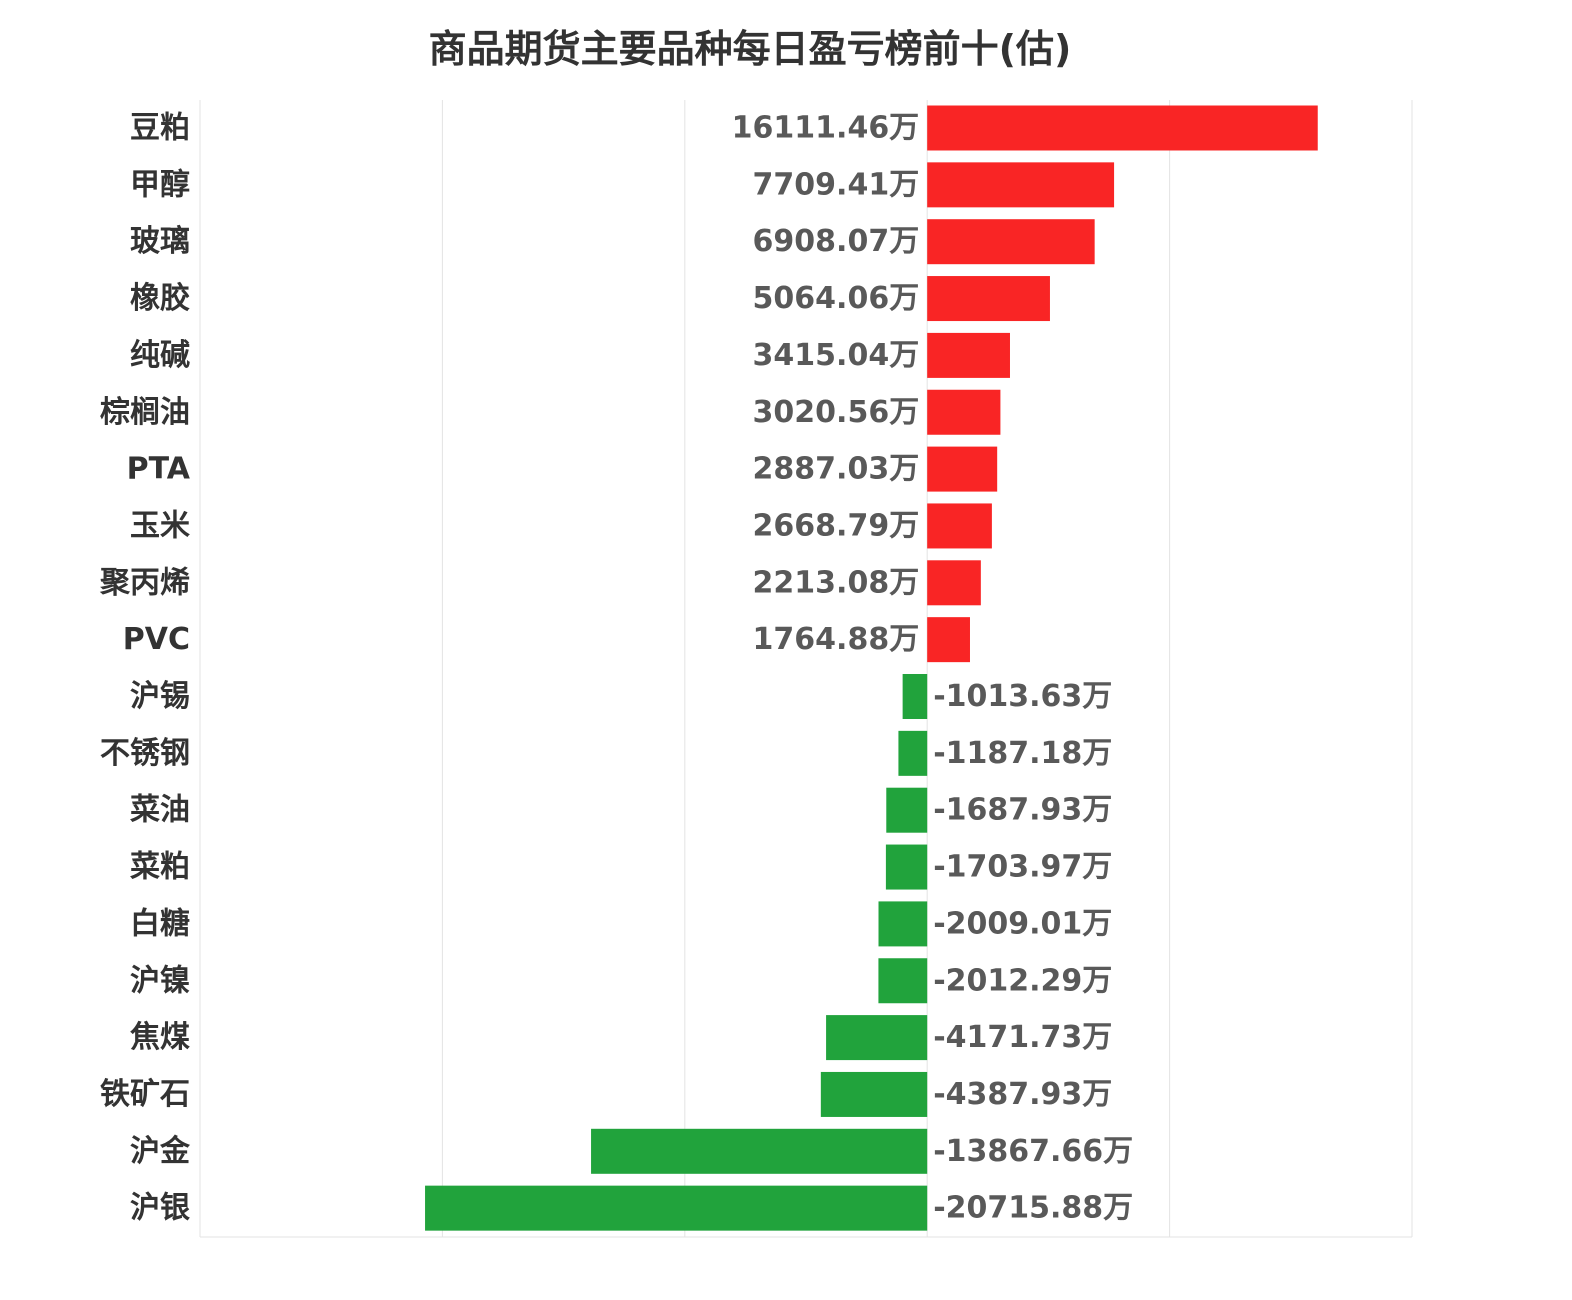 The height and width of the screenshot is (1300, 1572). I want to click on category-label: 玉米, so click(160, 525).